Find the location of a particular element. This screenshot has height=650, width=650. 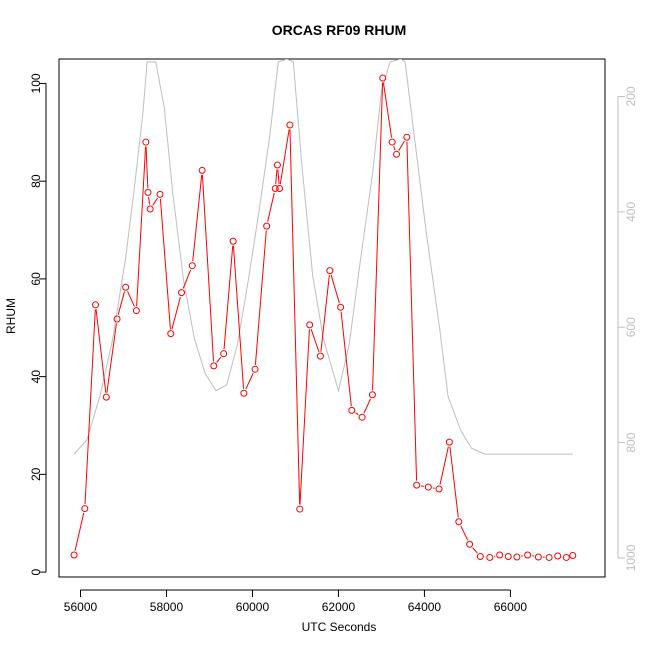

x-tick-label: 62000 is located at coordinates (339, 607).